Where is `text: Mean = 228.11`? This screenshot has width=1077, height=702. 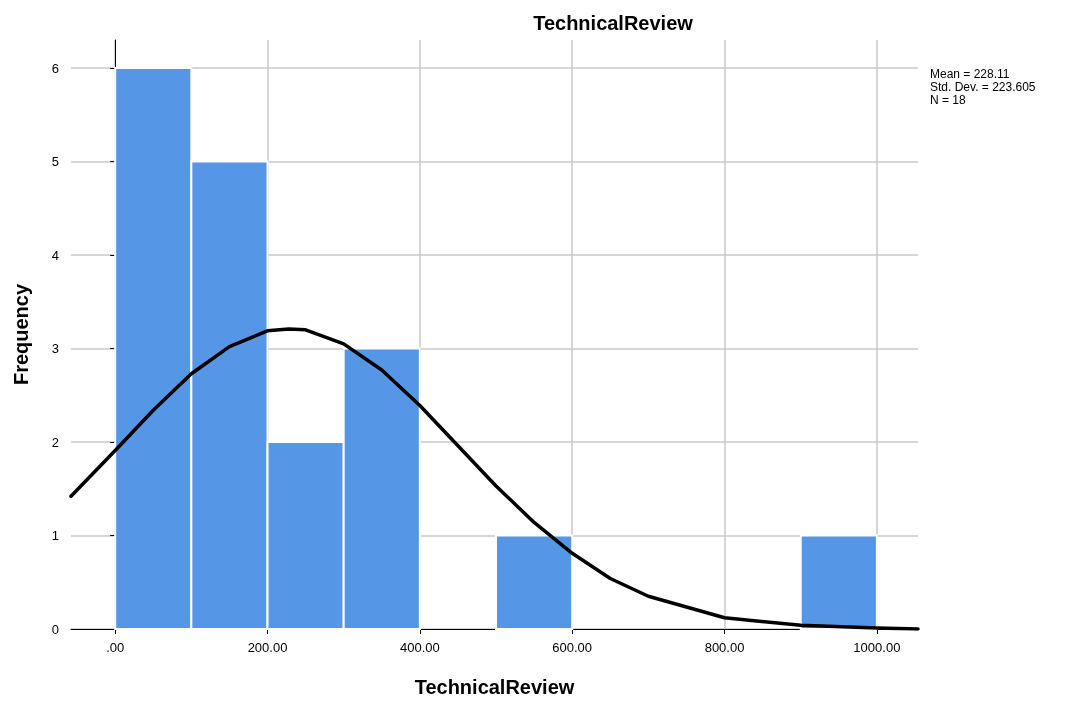
text: Mean = 228.11 is located at coordinates (970, 74).